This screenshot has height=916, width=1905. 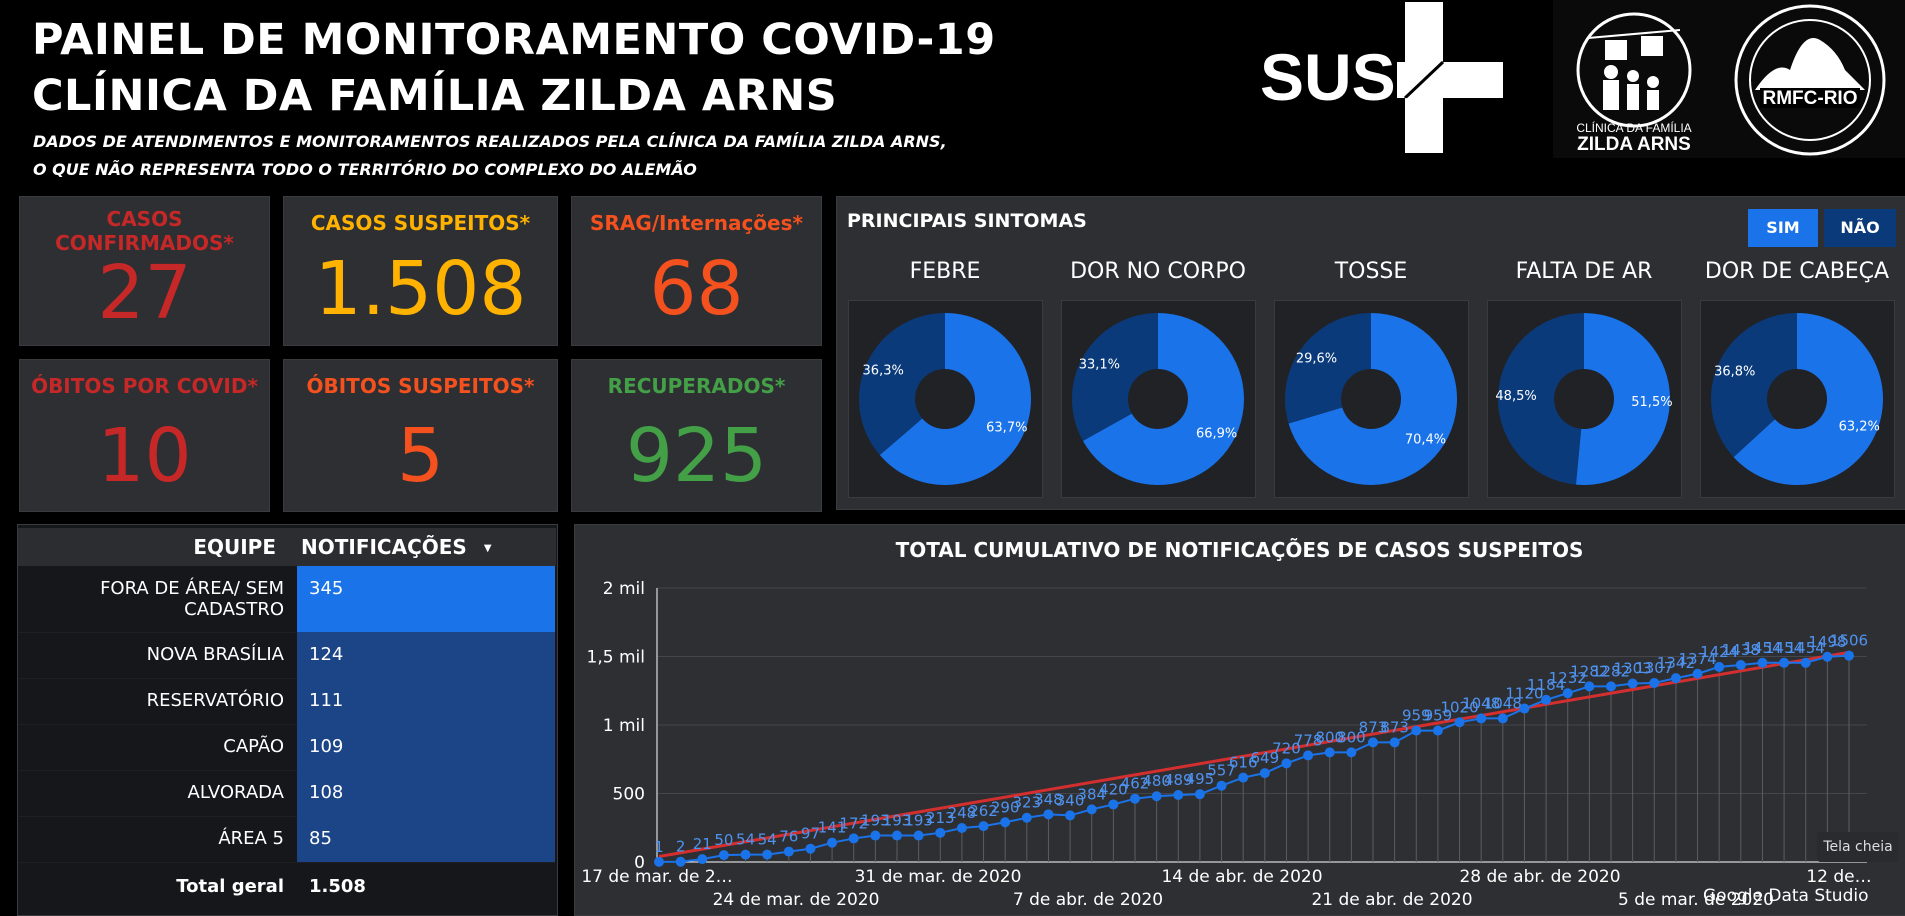 I want to click on kpi-label: RECUPERADOS*, so click(x=696, y=386).